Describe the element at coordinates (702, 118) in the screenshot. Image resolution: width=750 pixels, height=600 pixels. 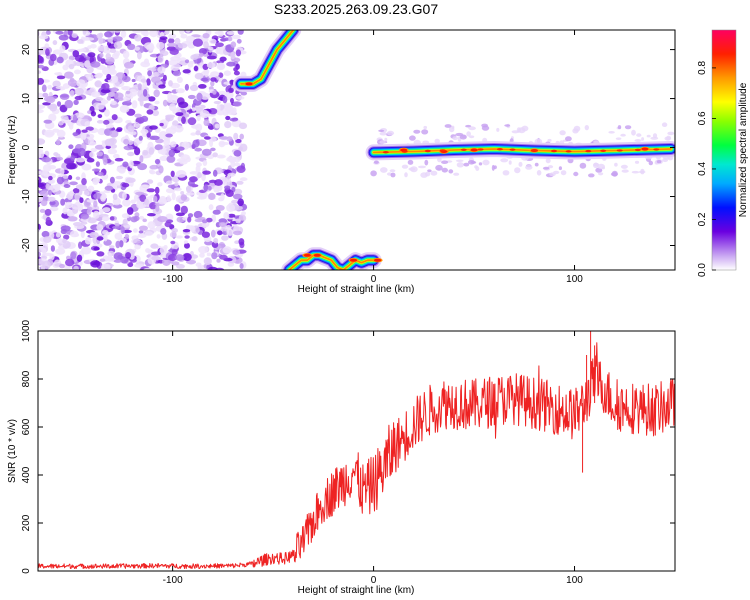
I see `colorbar-tick-label: 0.6` at that location.